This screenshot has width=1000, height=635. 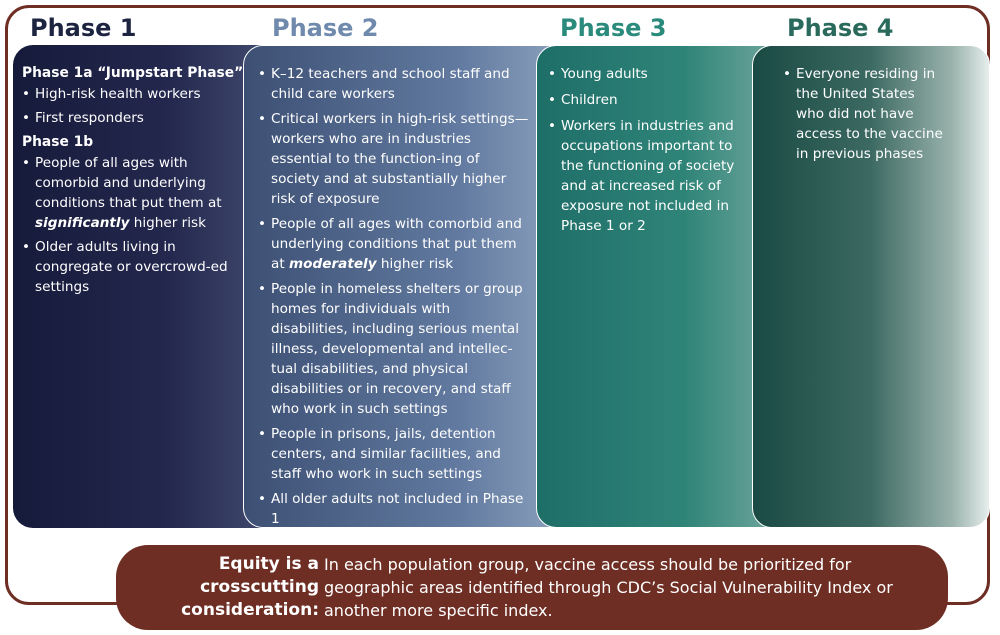 What do you see at coordinates (325, 28) in the screenshot?
I see `phase-2-title: Phase 2` at bounding box center [325, 28].